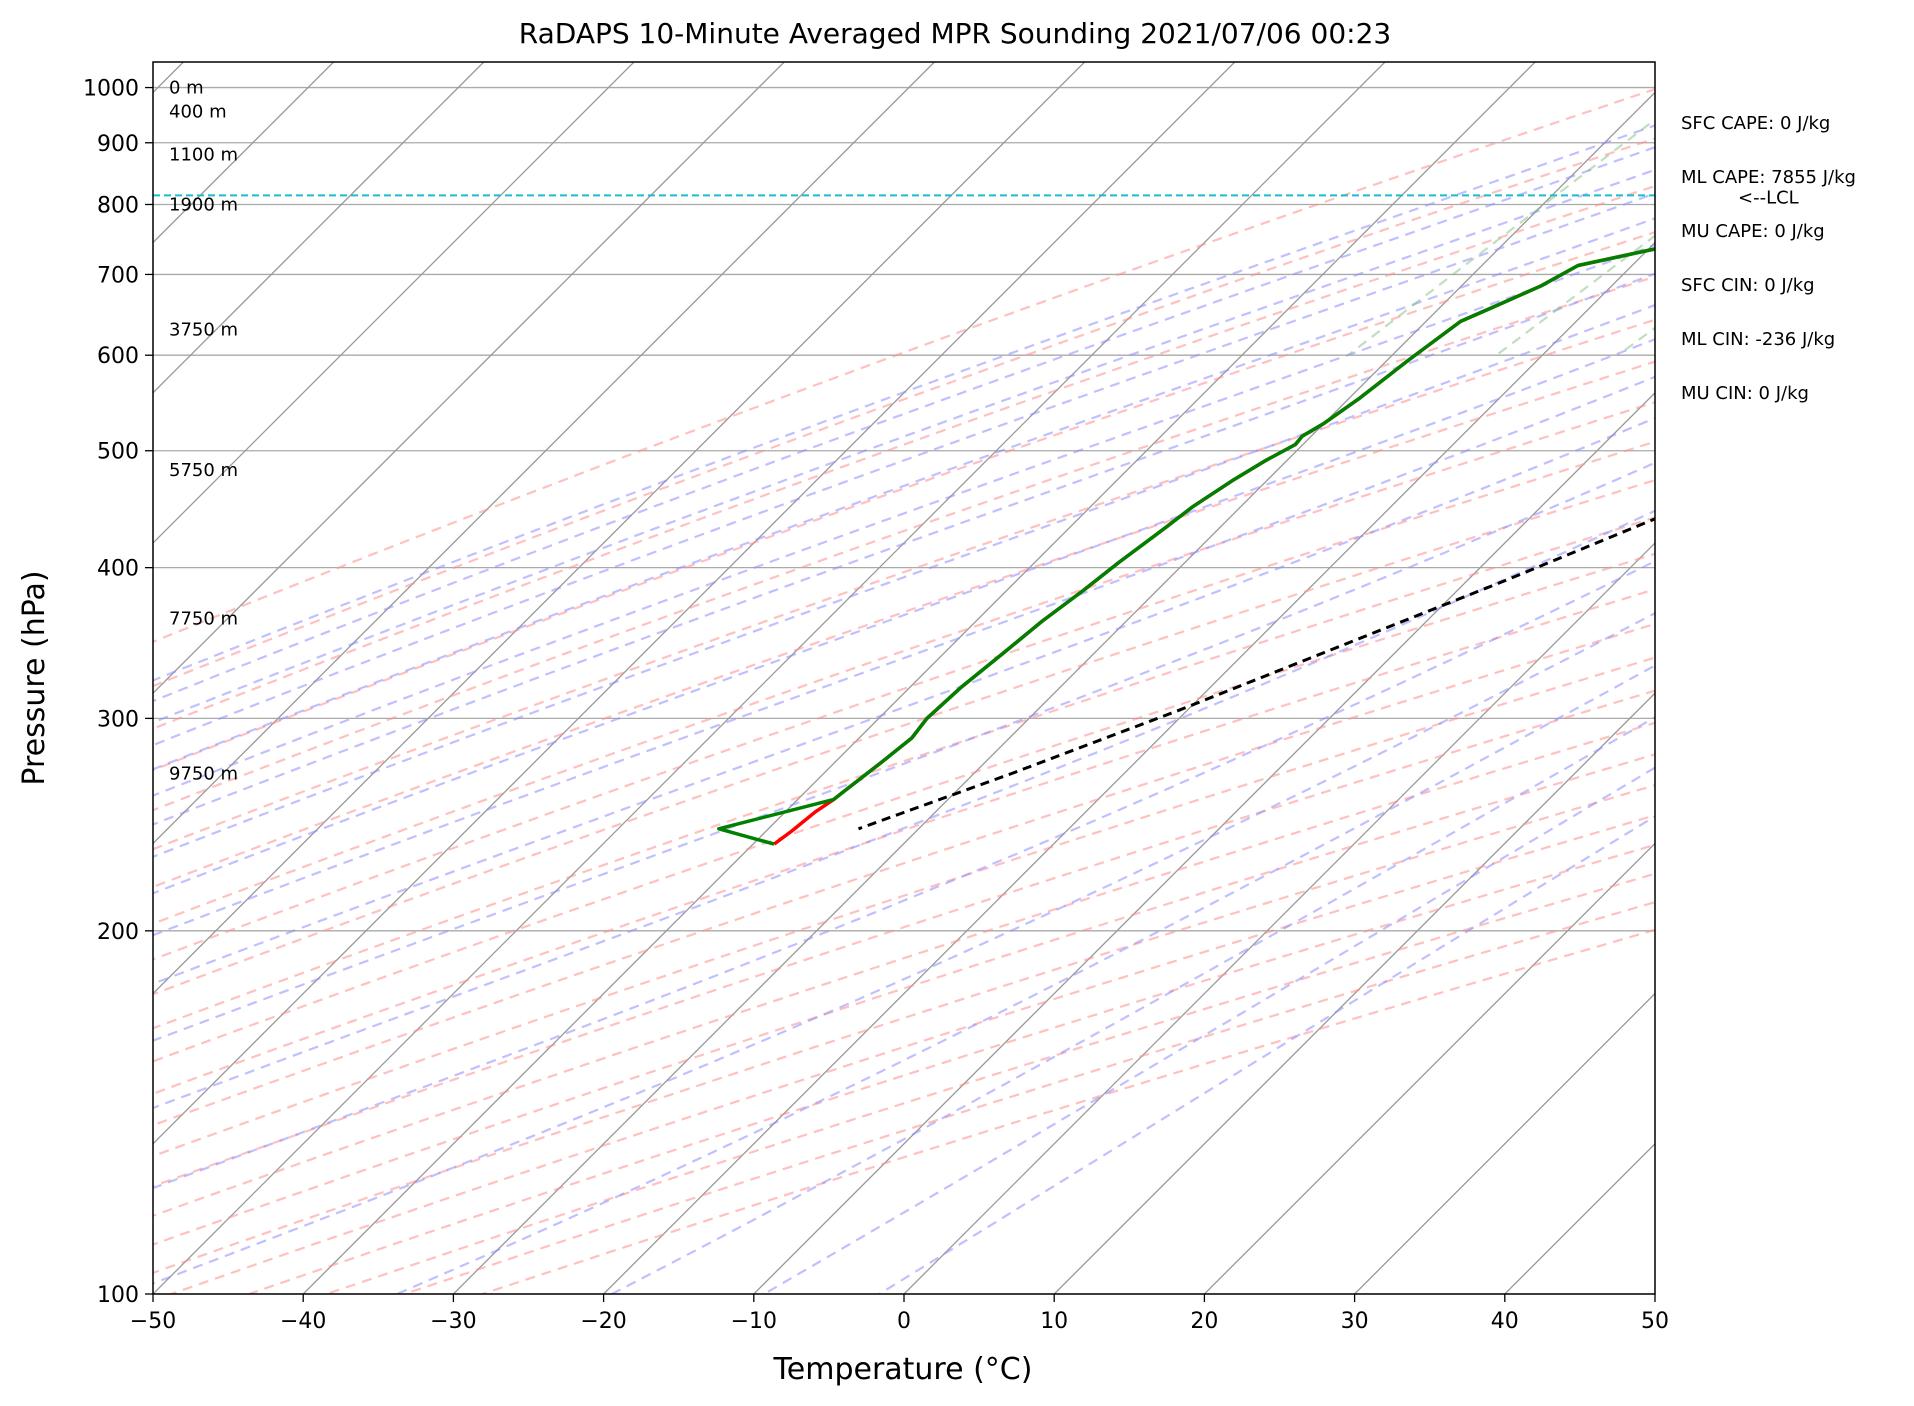 The width and height of the screenshot is (1914, 1406). What do you see at coordinates (1748, 285) in the screenshot?
I see `stat-annotation: SFC CIN: 0 J/kg` at bounding box center [1748, 285].